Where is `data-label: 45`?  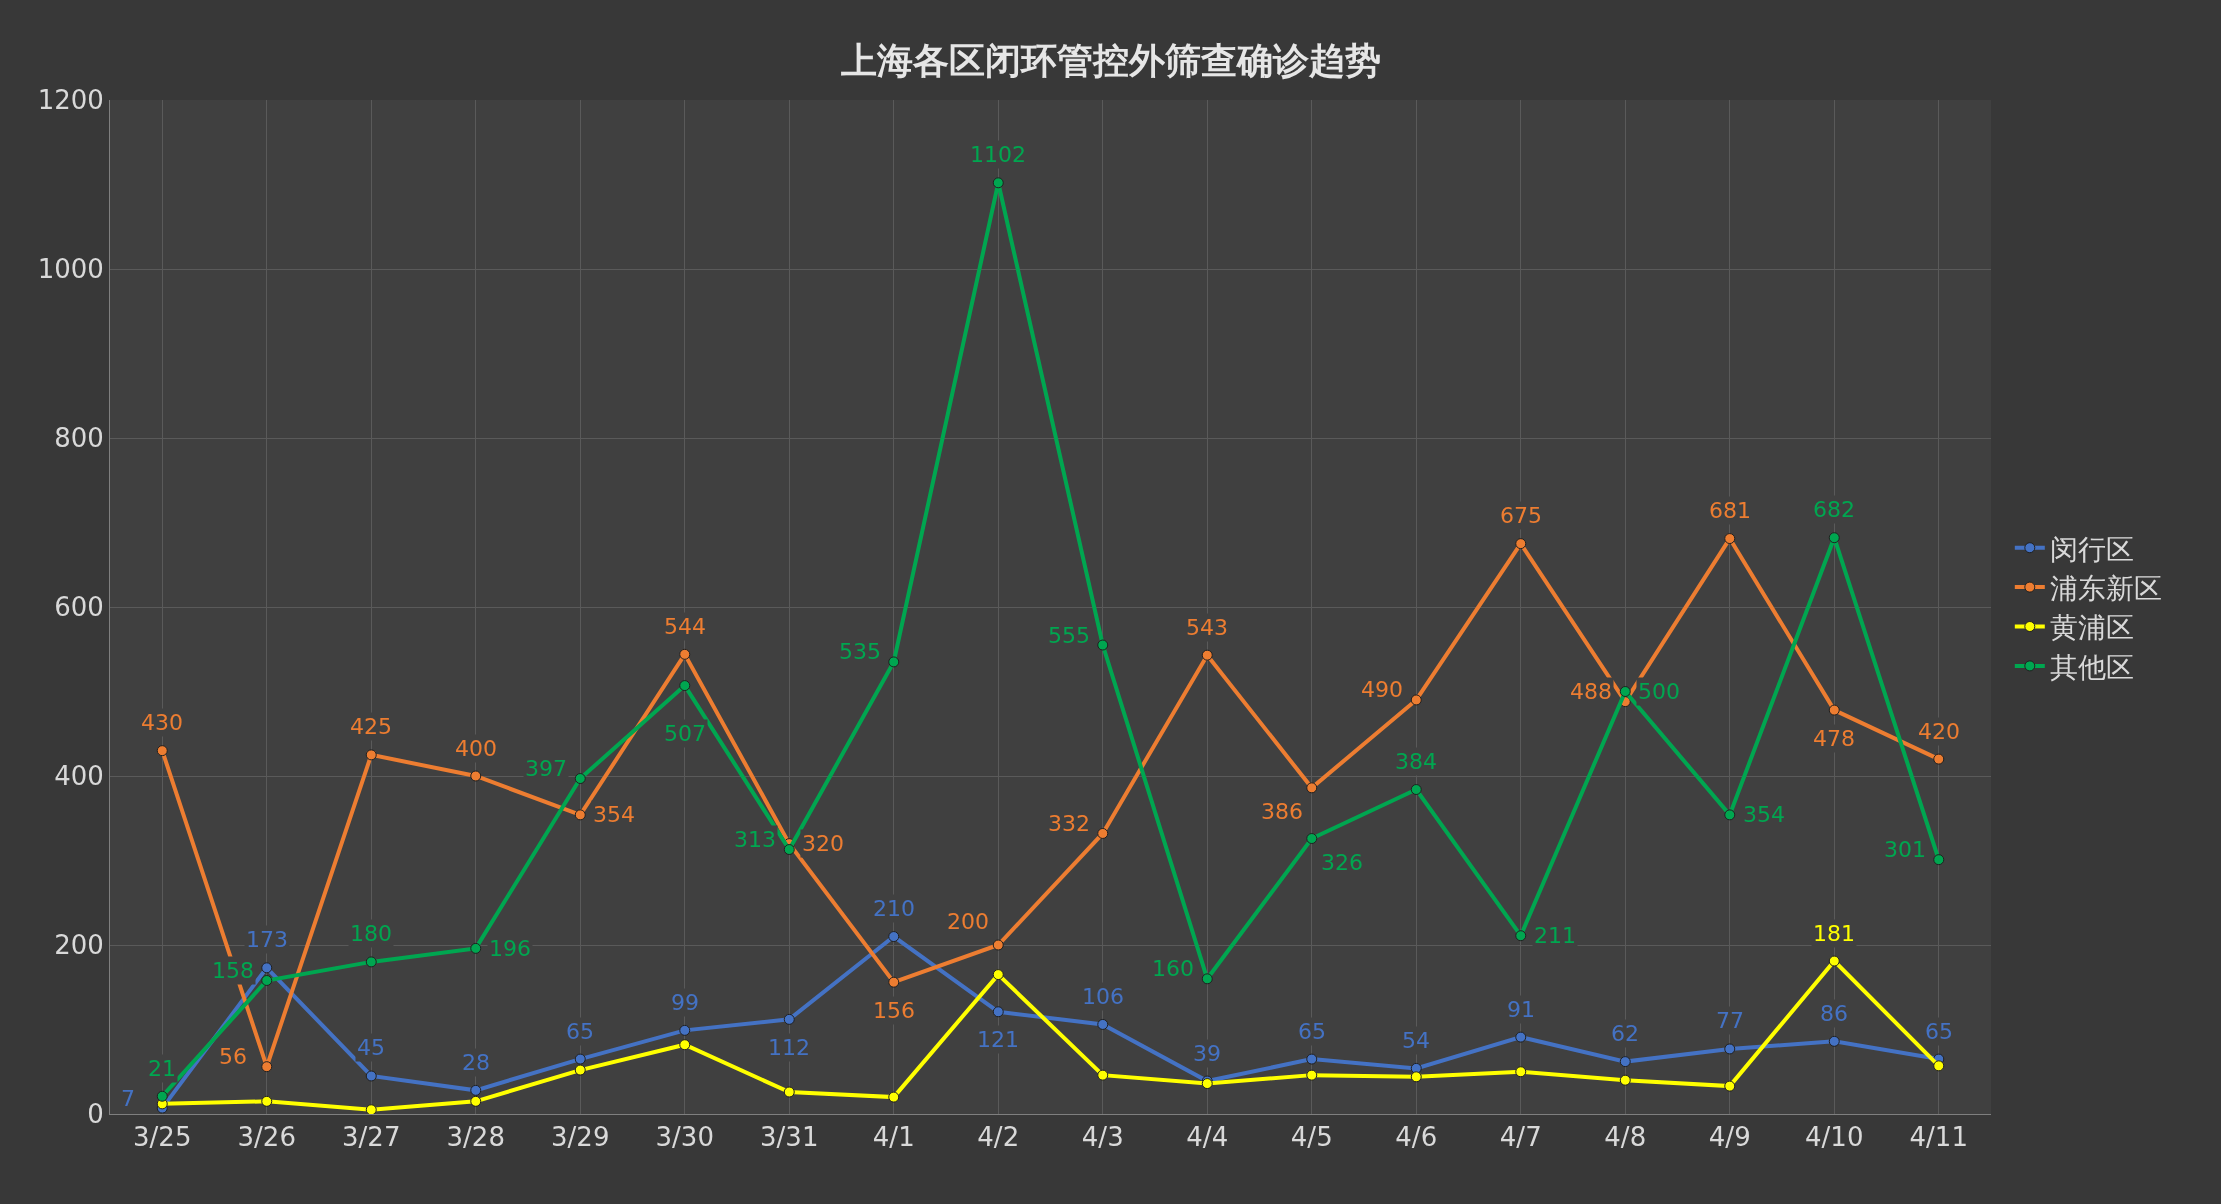 data-label: 45 is located at coordinates (371, 1047).